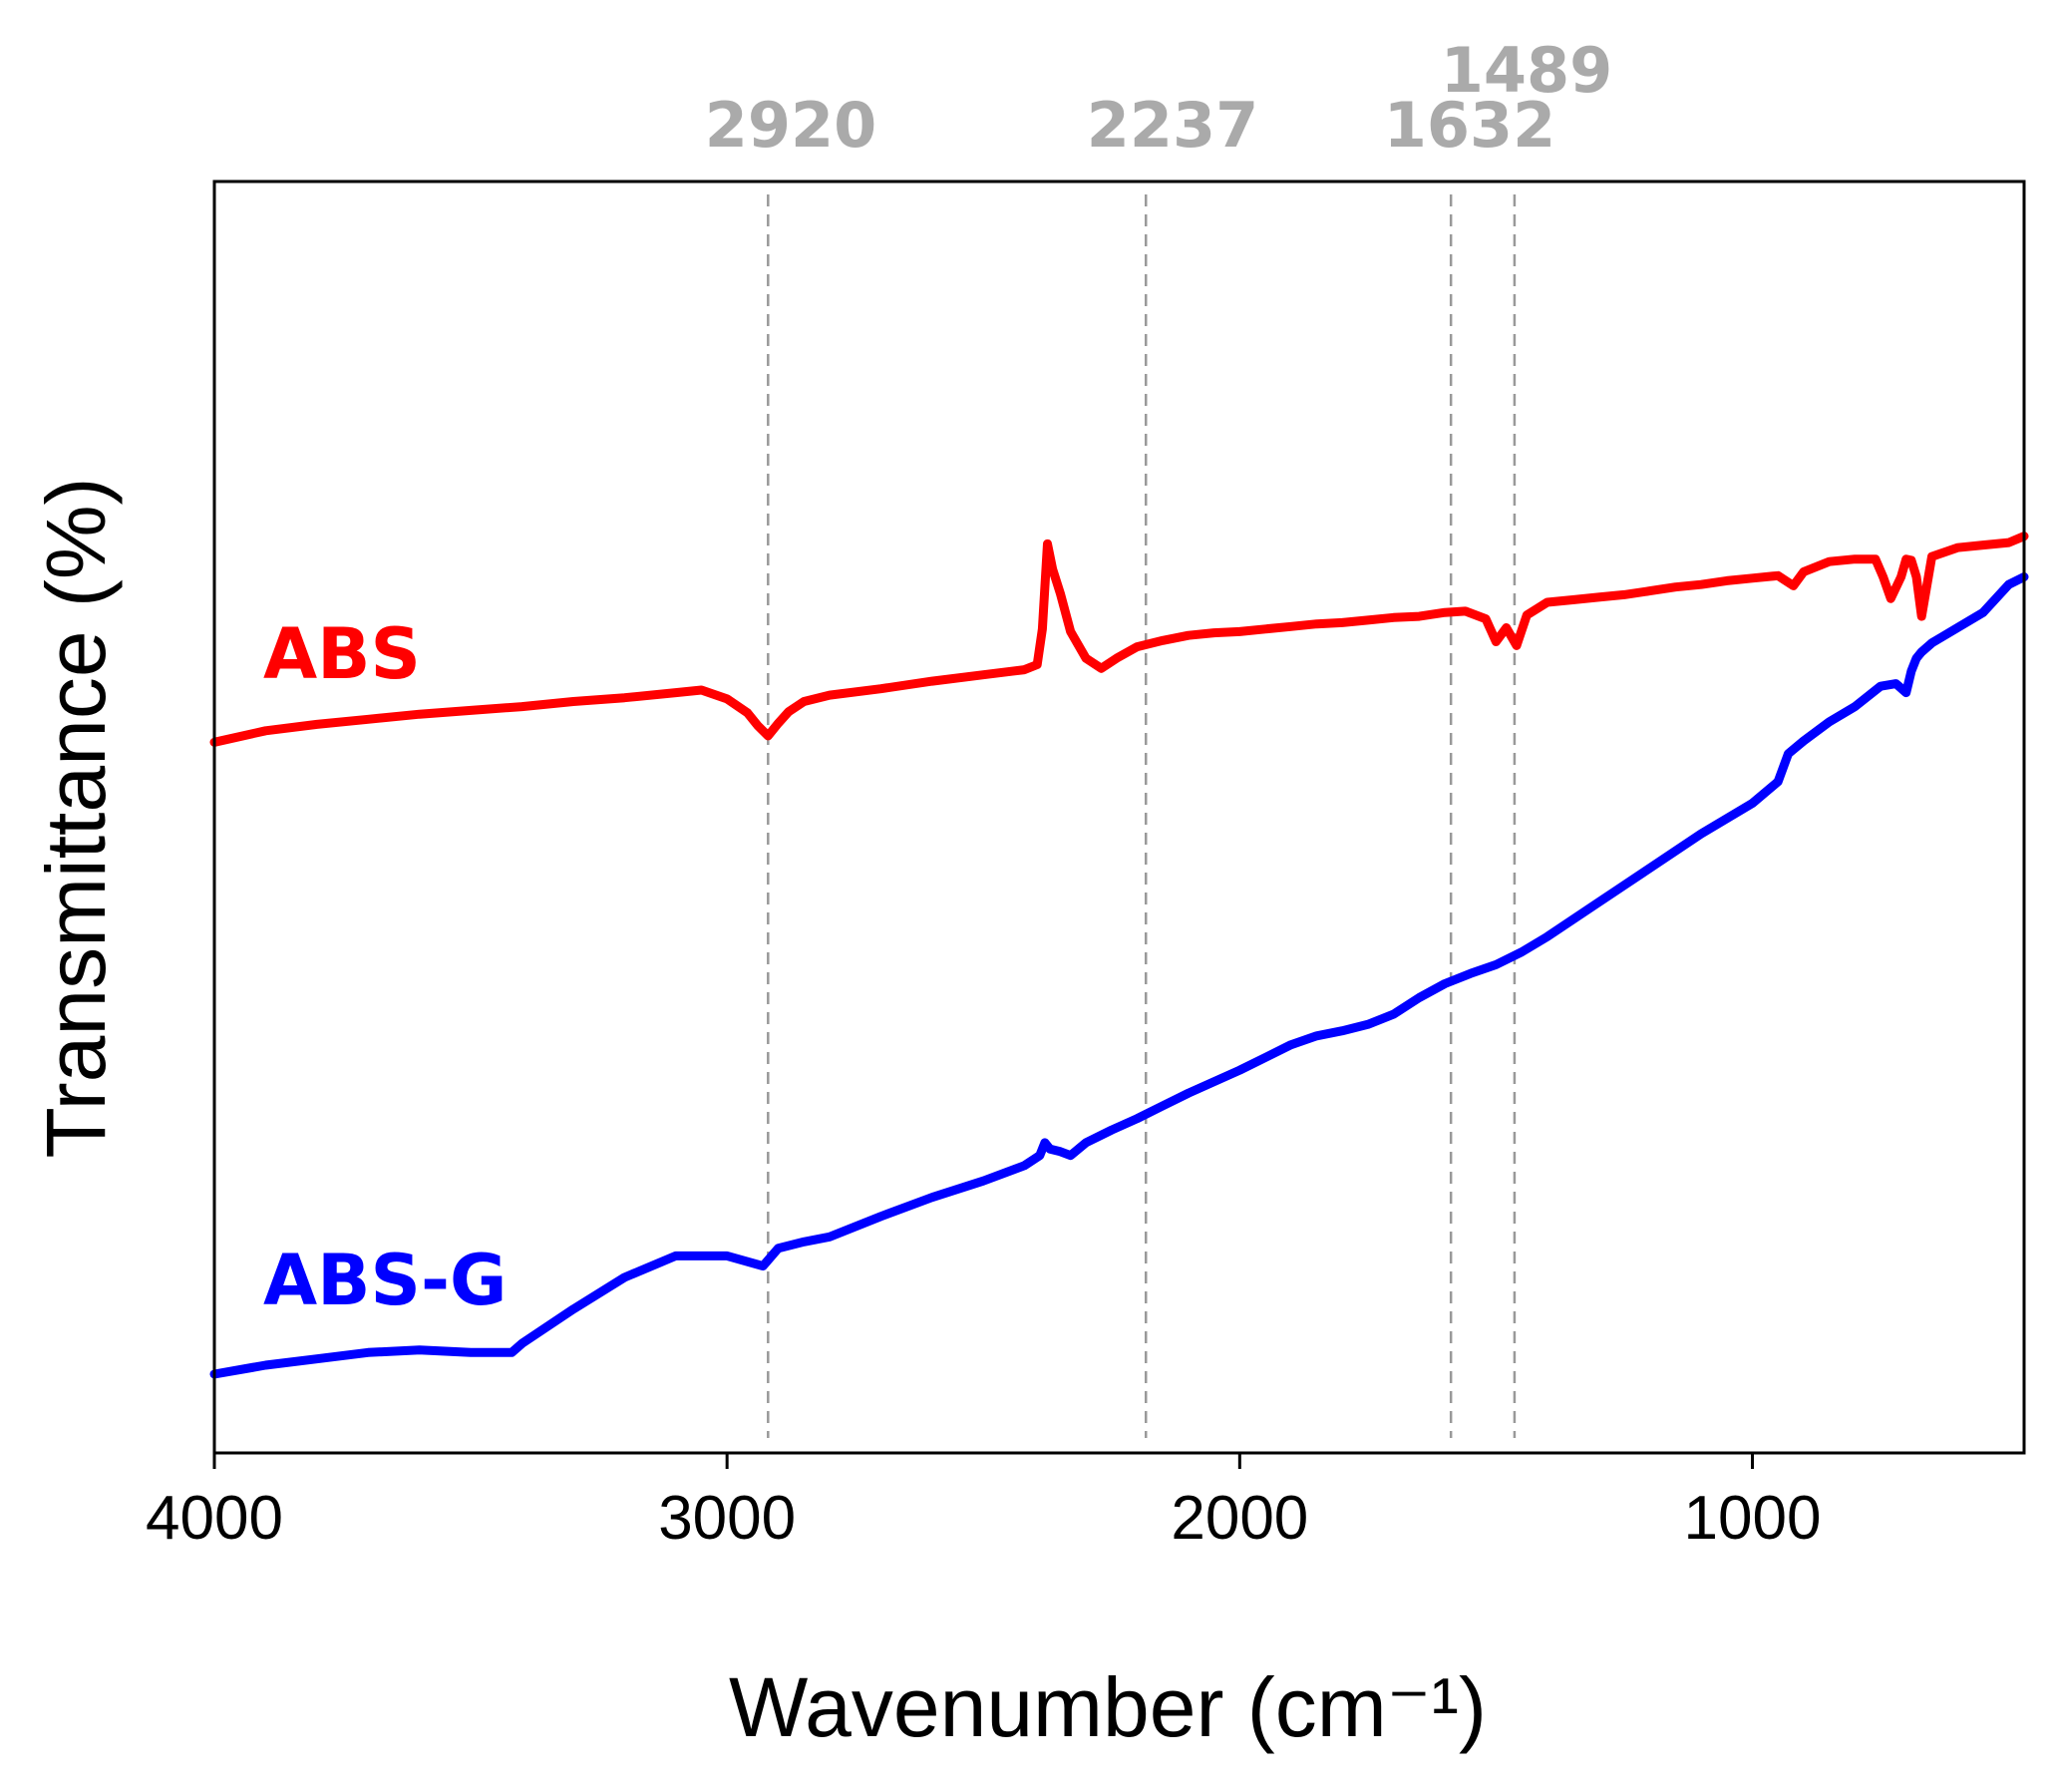 This screenshot has width=2057, height=1792. What do you see at coordinates (1753, 1518) in the screenshot?
I see `x-tick-label-1000: 1000` at bounding box center [1753, 1518].